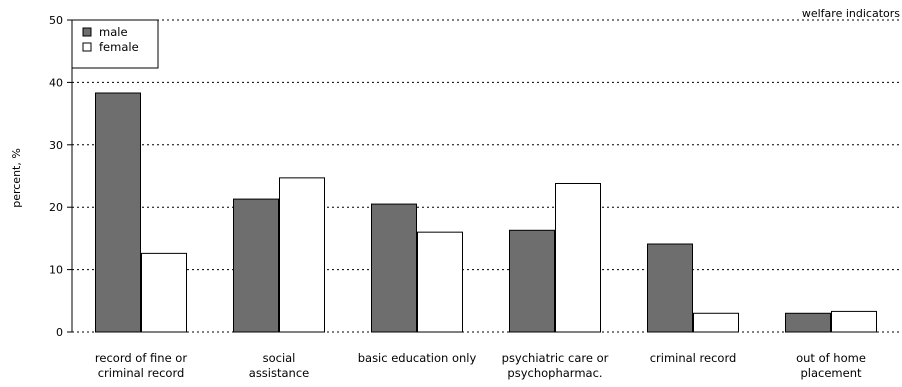 Image resolution: width=902 pixels, height=387 pixels. I want to click on y-tick-label: 40, so click(56, 82).